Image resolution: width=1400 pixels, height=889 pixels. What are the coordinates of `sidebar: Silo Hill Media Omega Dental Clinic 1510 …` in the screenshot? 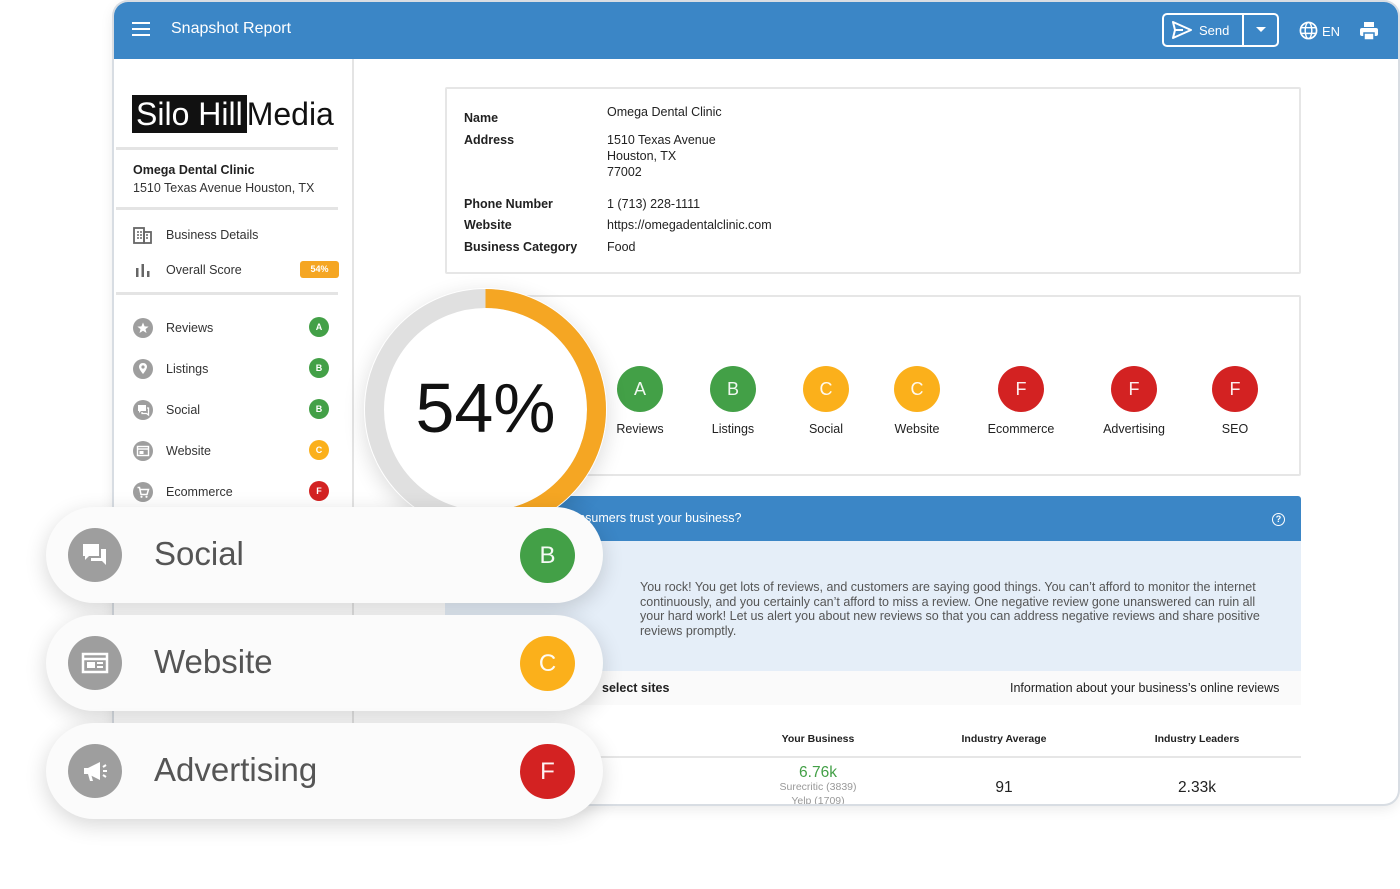 It's located at (234, 431).